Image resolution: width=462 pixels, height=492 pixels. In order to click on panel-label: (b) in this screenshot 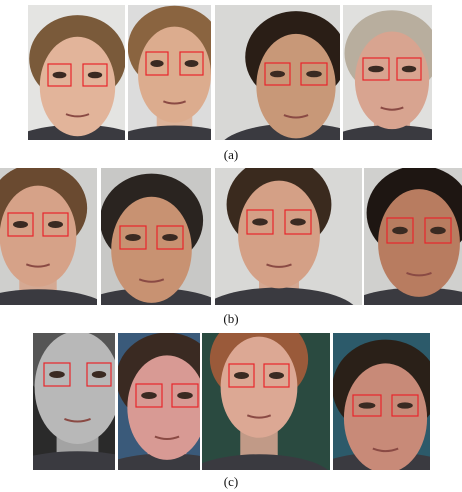, I will do `click(230, 318)`.